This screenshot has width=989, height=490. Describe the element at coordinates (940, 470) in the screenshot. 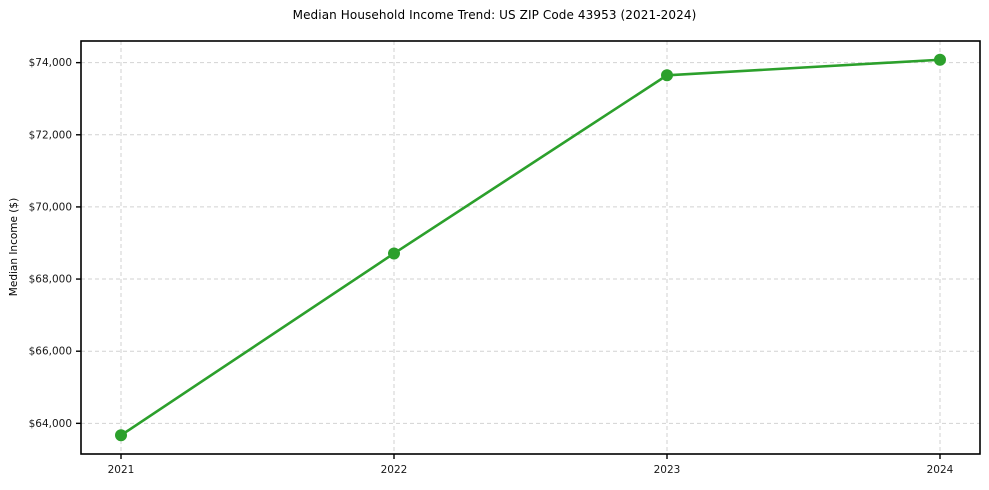

I see `x-tick-label: 2024` at that location.